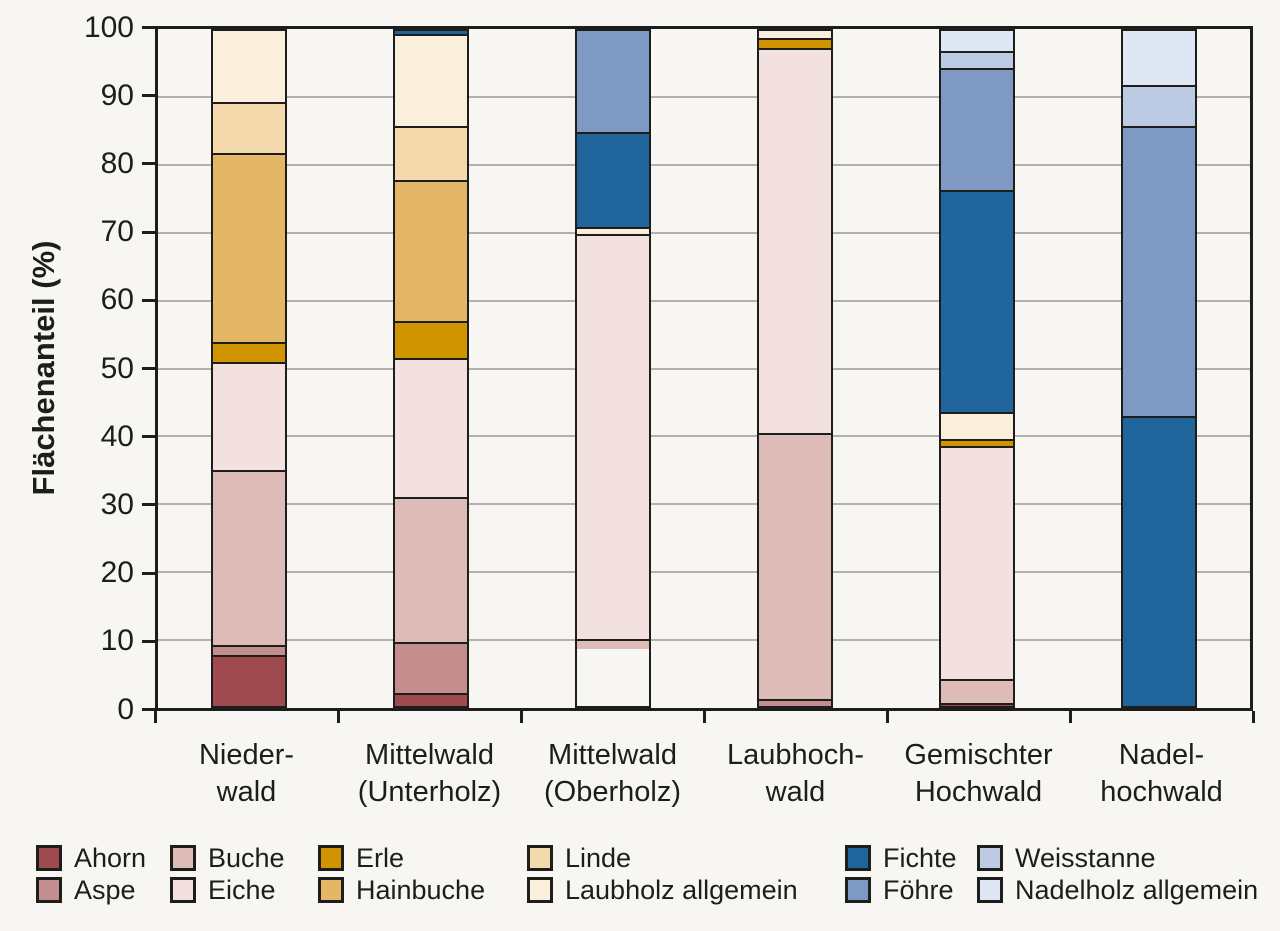 The height and width of the screenshot is (931, 1280). I want to click on bar-nadelhochwald, so click(1159, 368).